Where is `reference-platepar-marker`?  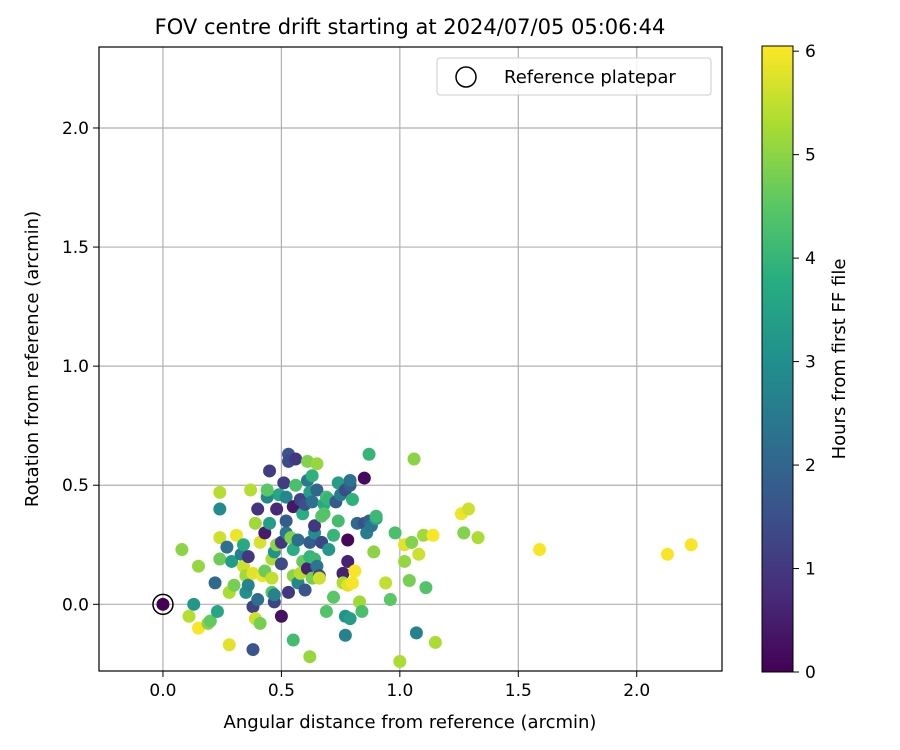 reference-platepar-marker is located at coordinates (163, 604).